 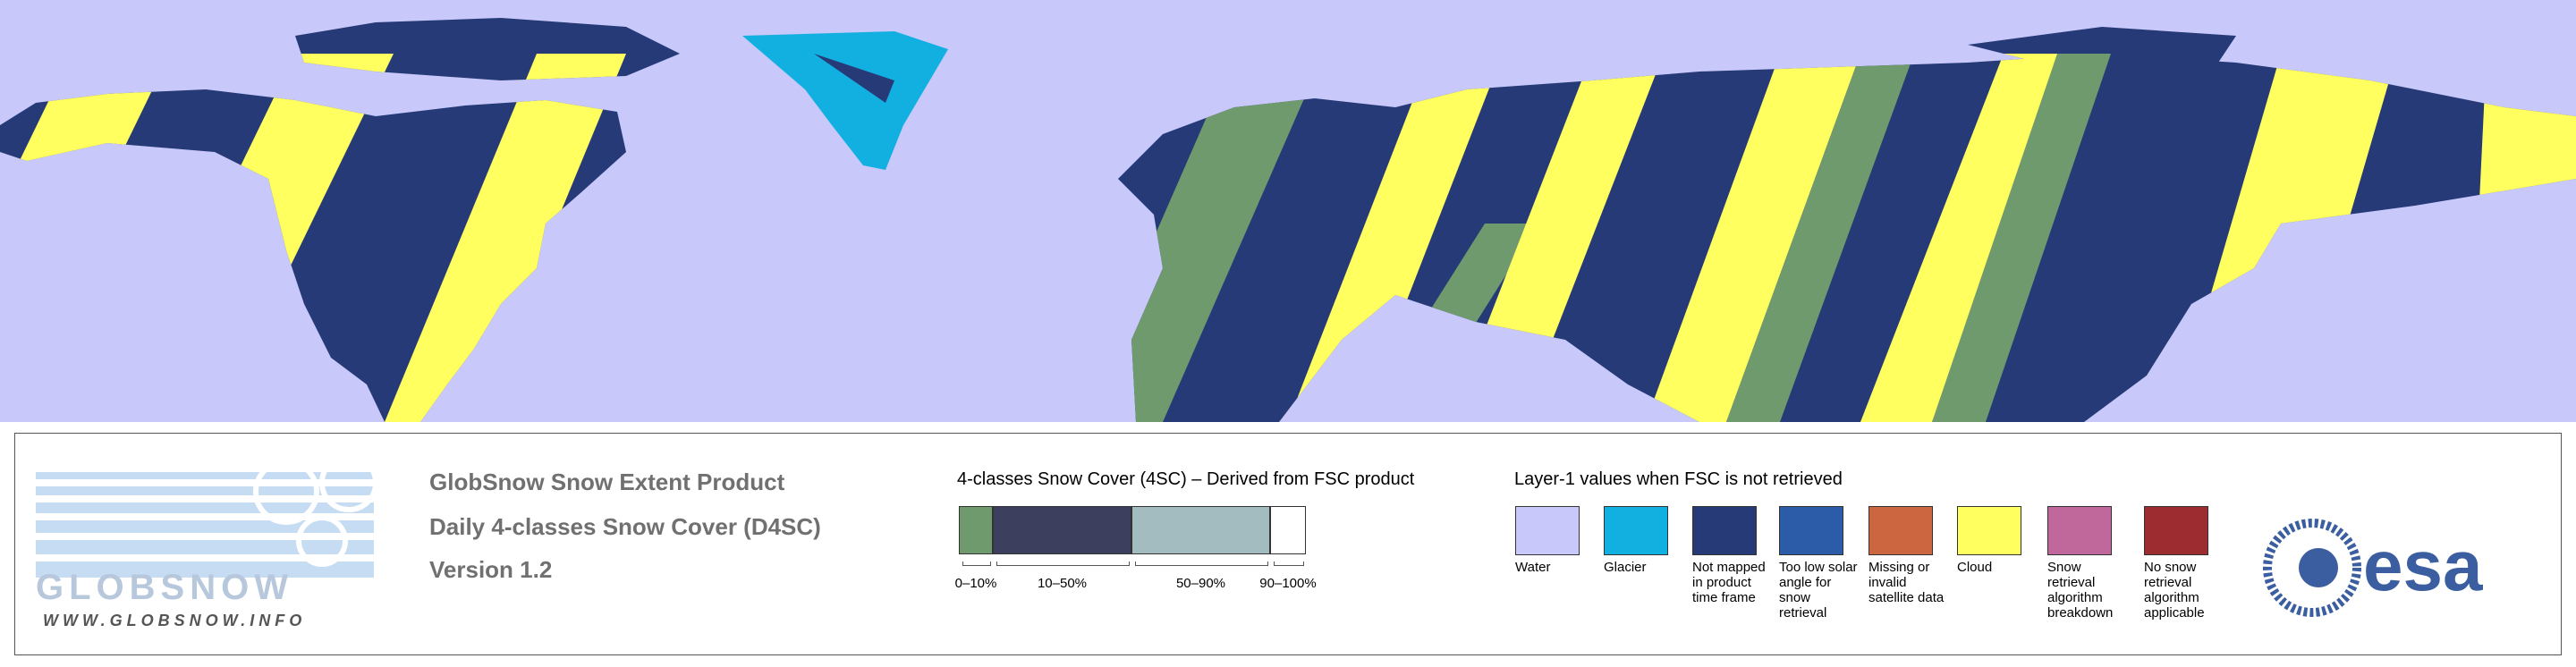 What do you see at coordinates (491, 569) in the screenshot?
I see `product-version: Version 1.2` at bounding box center [491, 569].